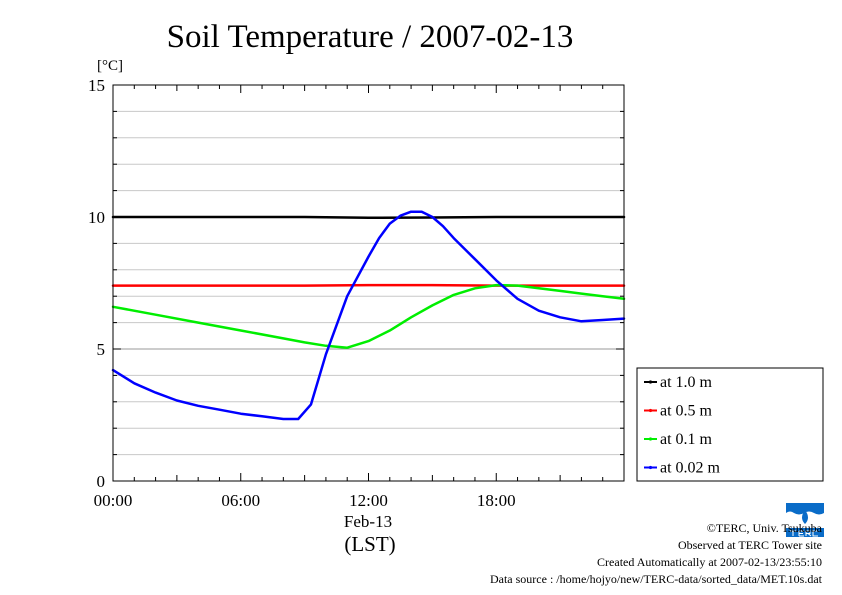 The image size is (842, 595). I want to click on x-tick-label: 18:00, so click(496, 500).